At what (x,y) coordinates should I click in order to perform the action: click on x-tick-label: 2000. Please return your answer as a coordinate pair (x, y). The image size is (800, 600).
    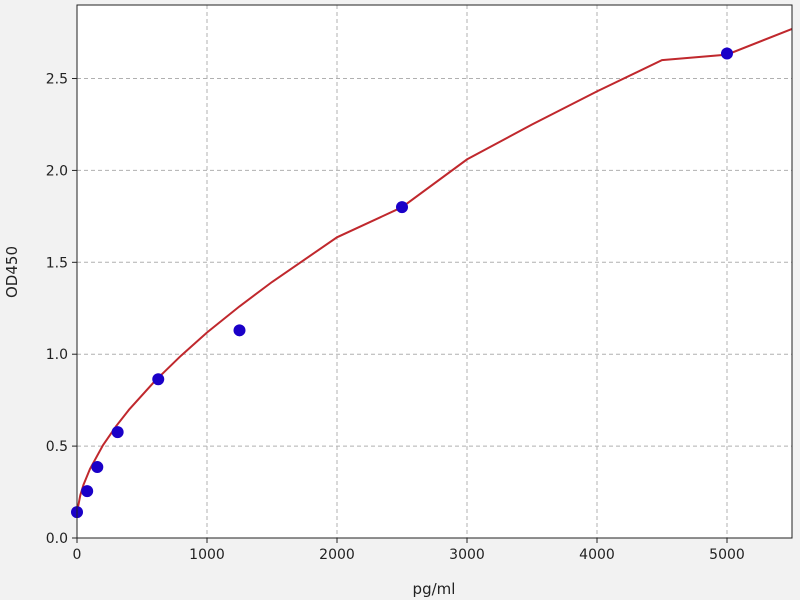
    Looking at the image, I should click on (337, 555).